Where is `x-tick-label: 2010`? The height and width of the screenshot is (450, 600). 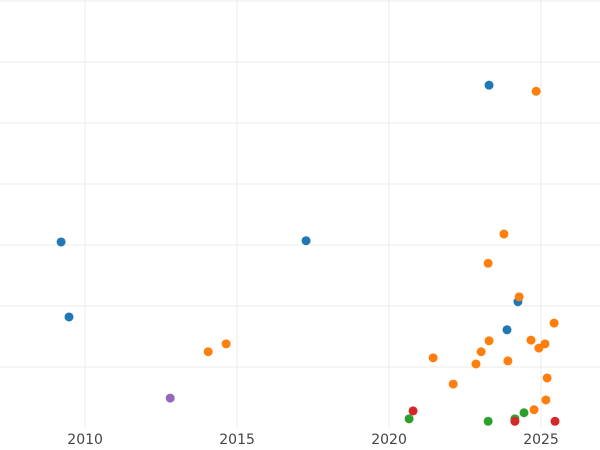
x-tick-label: 2010 is located at coordinates (85, 440).